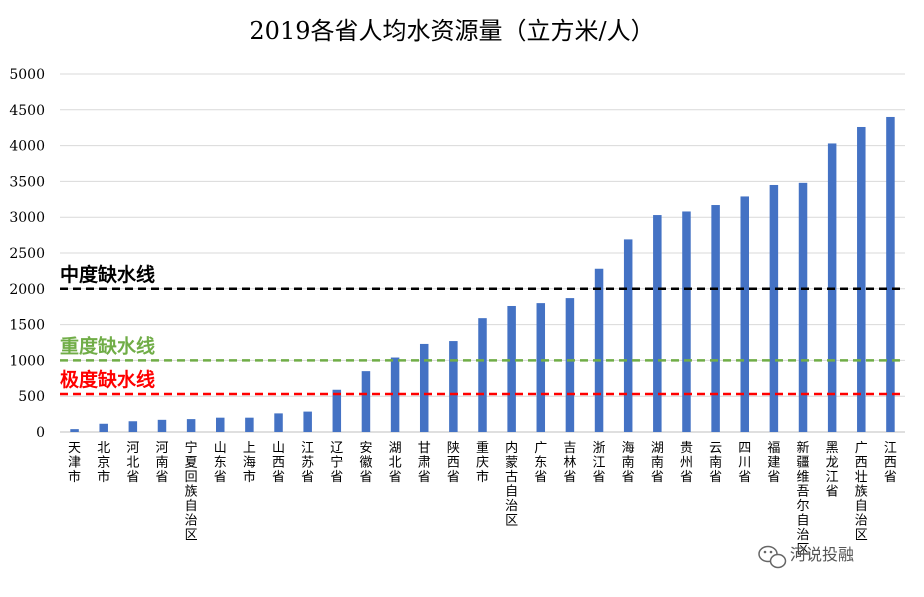 Image resolution: width=924 pixels, height=597 pixels. Describe the element at coordinates (803, 499) in the screenshot. I see `x-tick-label: 新疆维吾尔自治区` at that location.